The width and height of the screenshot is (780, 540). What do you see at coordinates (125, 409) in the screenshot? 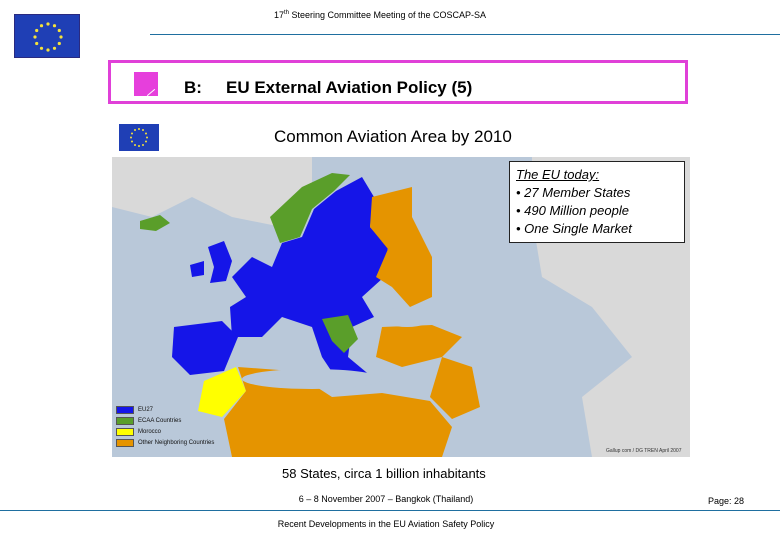
I see `legend-swatch-eu27` at bounding box center [125, 409].